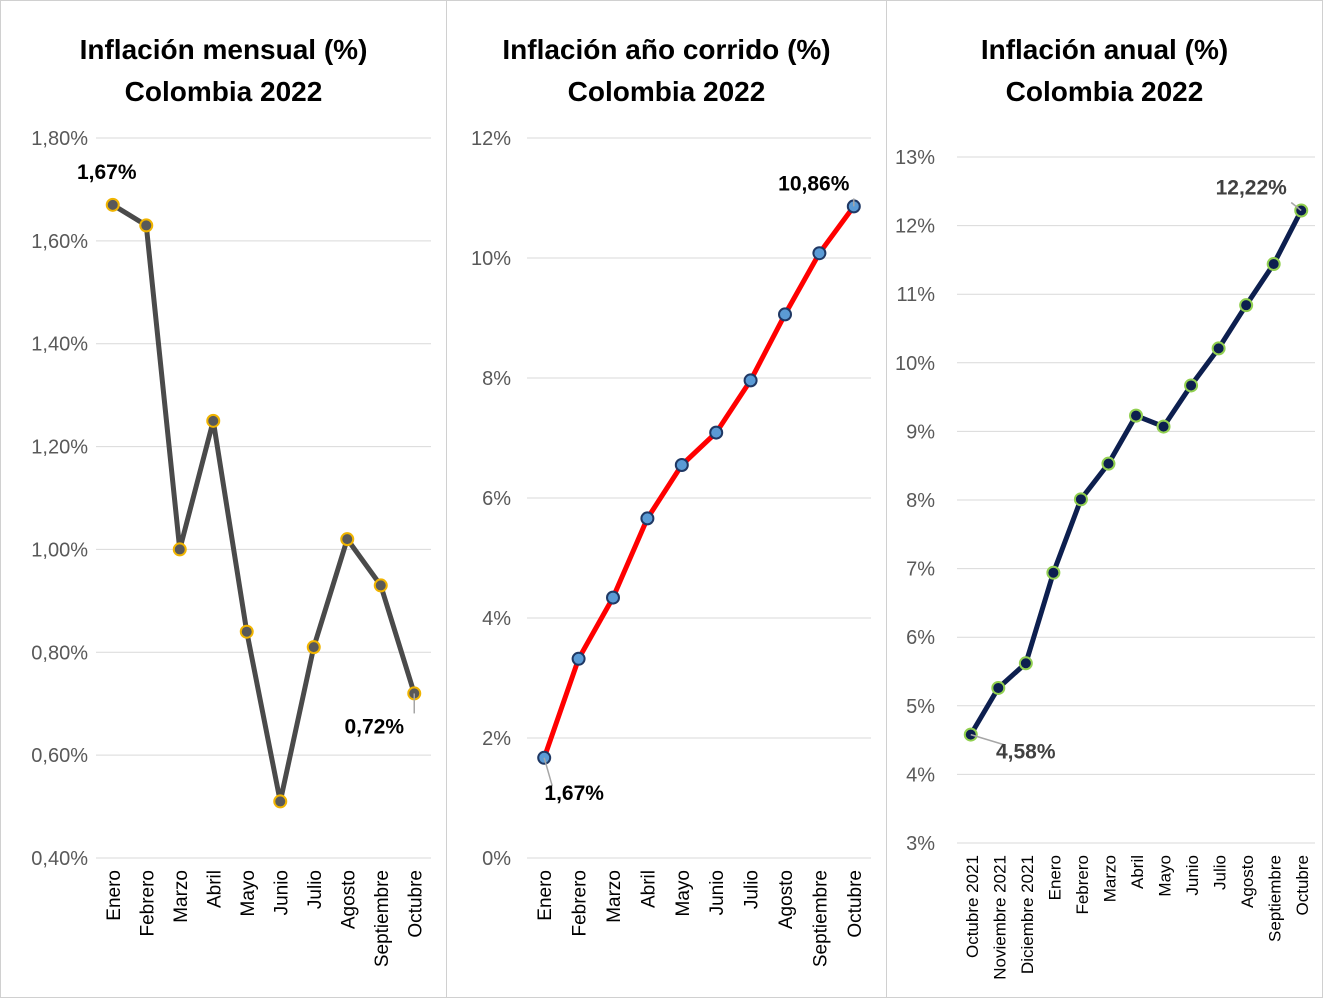  Describe the element at coordinates (374, 726) in the screenshot. I see `data-label: 0,72%` at that location.